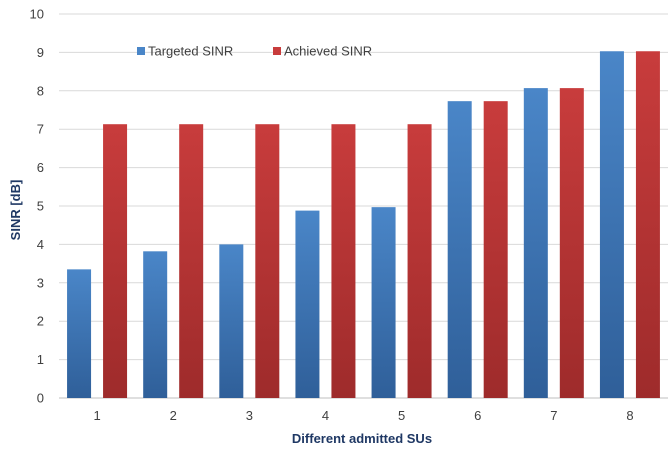  What do you see at coordinates (40, 90) in the screenshot?
I see `y-tick-label: 8` at bounding box center [40, 90].